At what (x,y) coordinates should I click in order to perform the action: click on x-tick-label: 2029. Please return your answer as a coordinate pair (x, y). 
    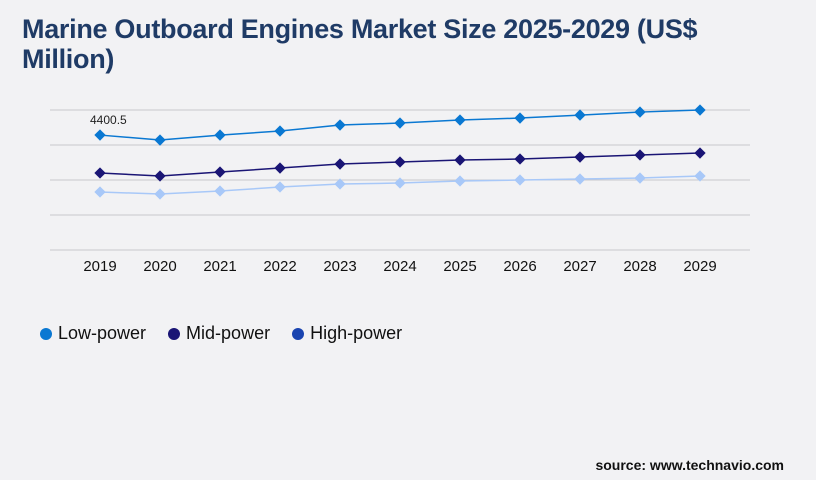
    Looking at the image, I should click on (699, 266).